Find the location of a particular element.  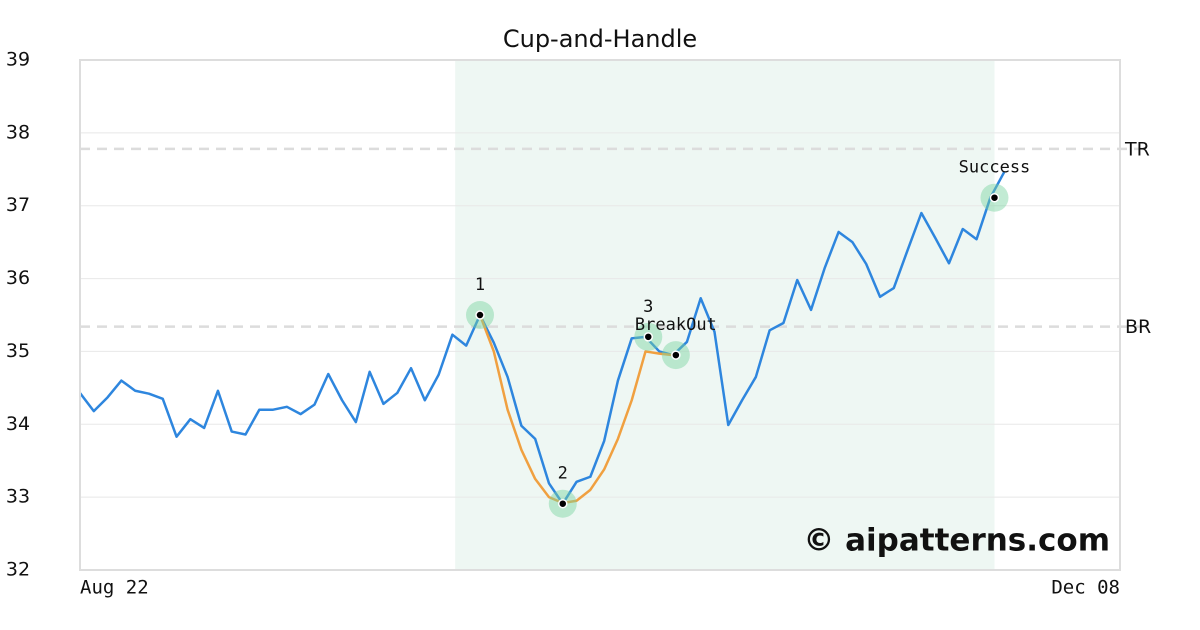

point-label: 3 is located at coordinates (648, 307).